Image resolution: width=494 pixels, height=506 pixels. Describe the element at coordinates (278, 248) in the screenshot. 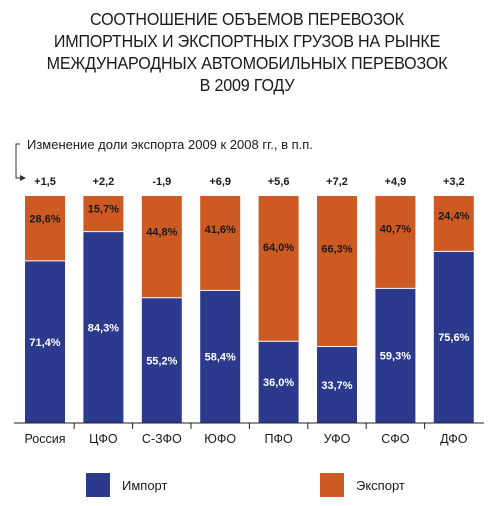

I see `export-value-label-4: 64,0%` at that location.